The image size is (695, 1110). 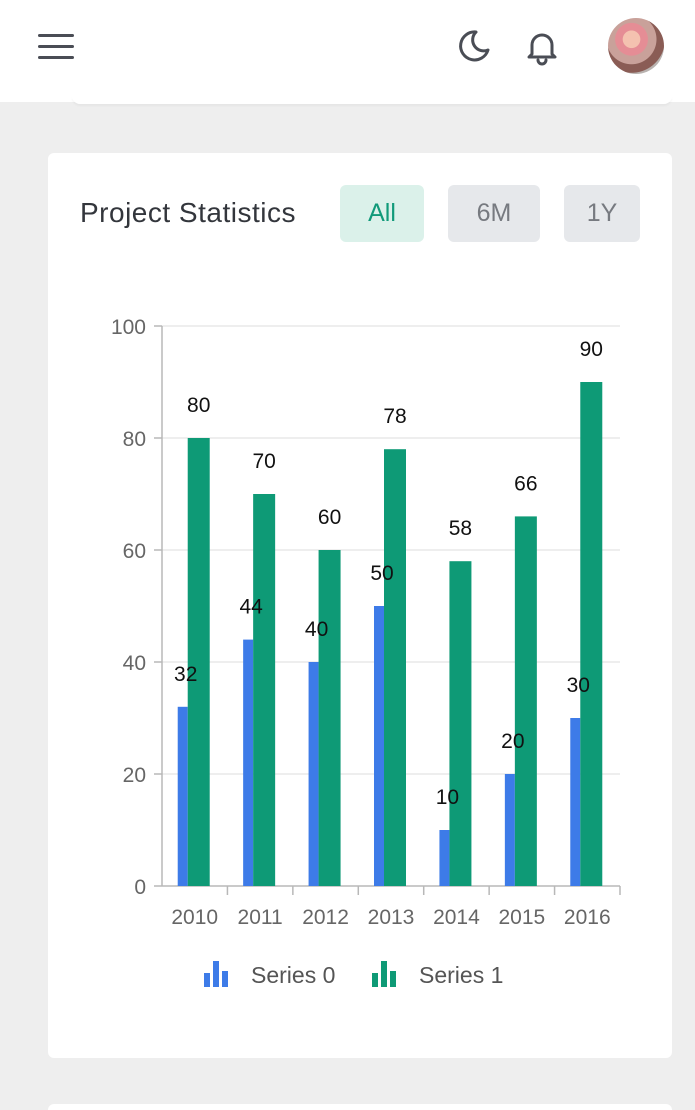 What do you see at coordinates (444, 858) in the screenshot?
I see `bar-series-0-2014` at bounding box center [444, 858].